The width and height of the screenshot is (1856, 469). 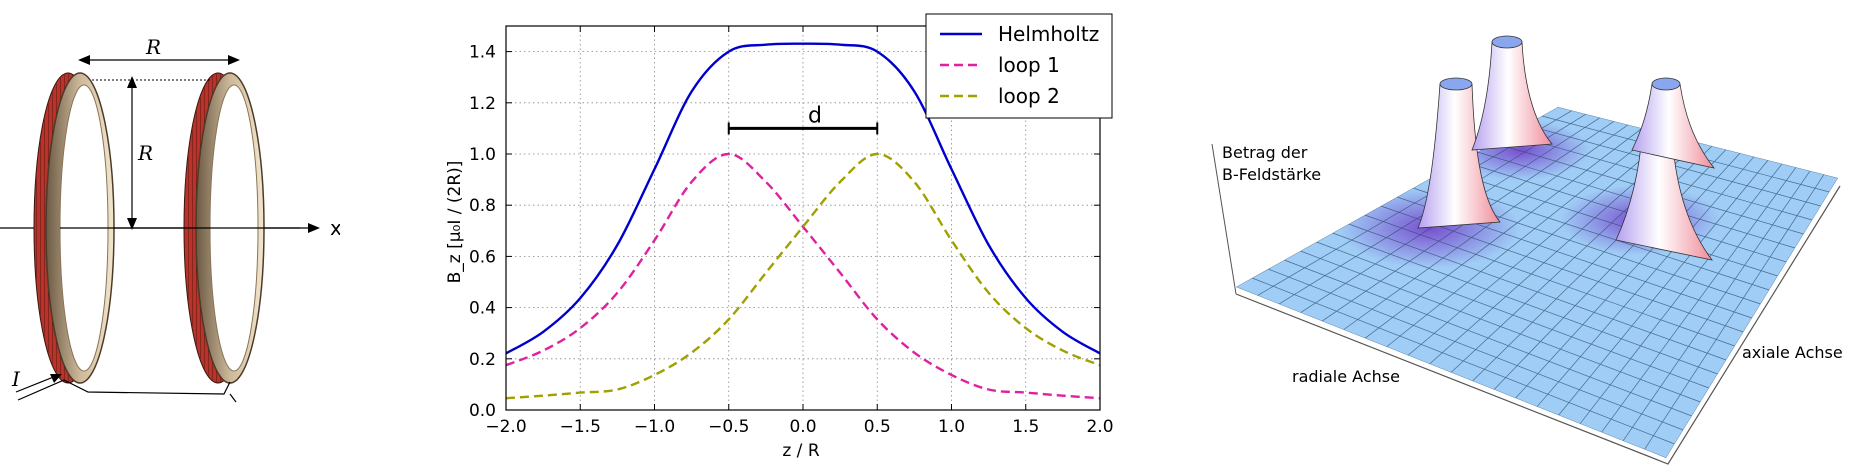 What do you see at coordinates (16, 379) in the screenshot?
I see `current-label: I` at bounding box center [16, 379].